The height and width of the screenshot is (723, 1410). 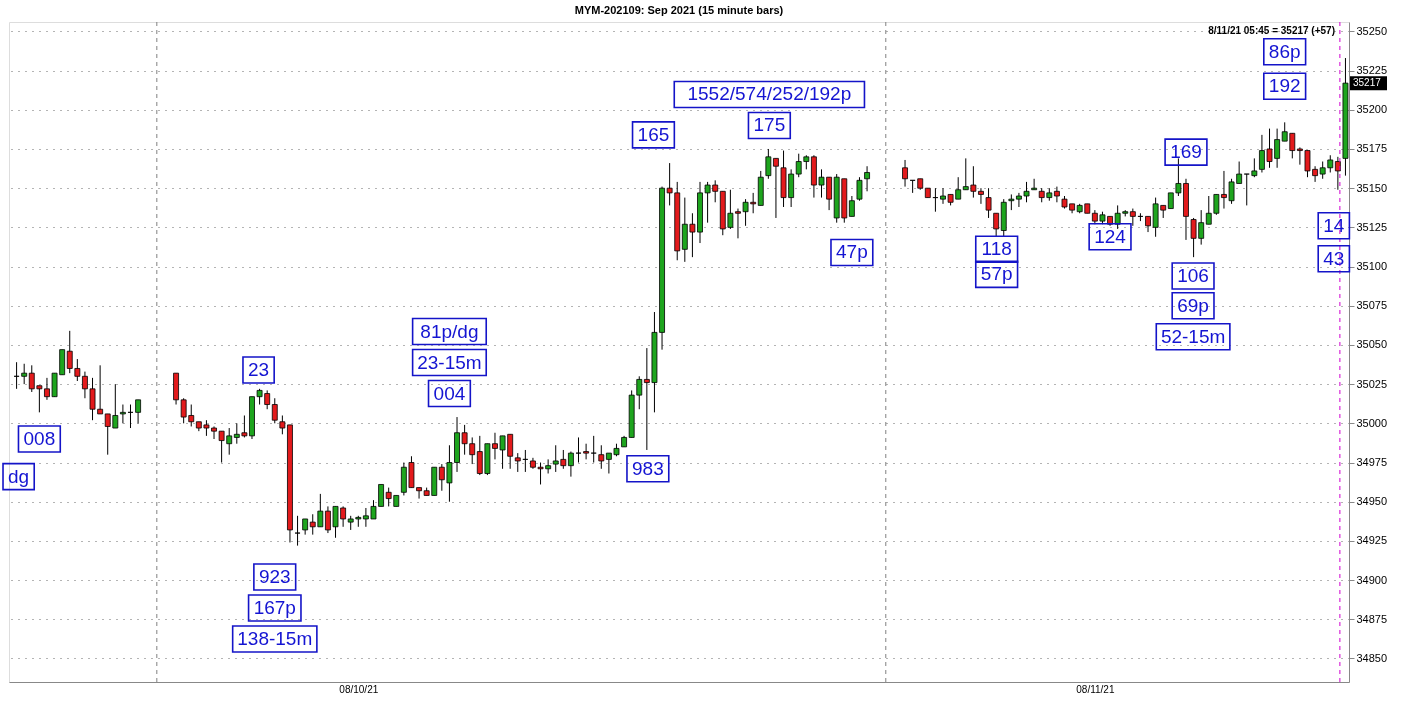 What do you see at coordinates (1372, 266) in the screenshot?
I see `y-tick-label: 35100` at bounding box center [1372, 266].